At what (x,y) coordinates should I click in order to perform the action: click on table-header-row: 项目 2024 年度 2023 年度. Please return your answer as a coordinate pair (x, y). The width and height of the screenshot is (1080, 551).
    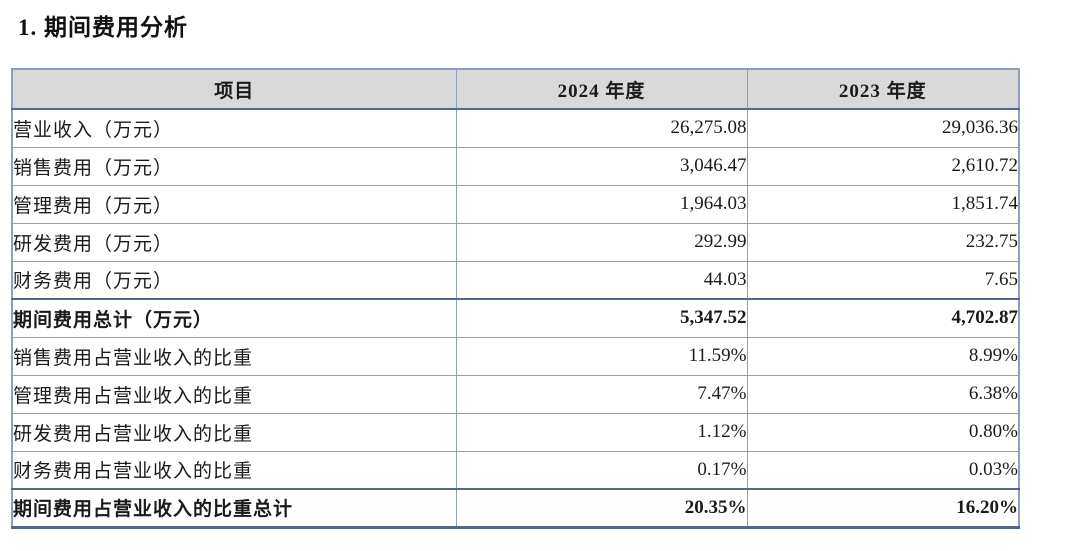
    Looking at the image, I should click on (515, 89).